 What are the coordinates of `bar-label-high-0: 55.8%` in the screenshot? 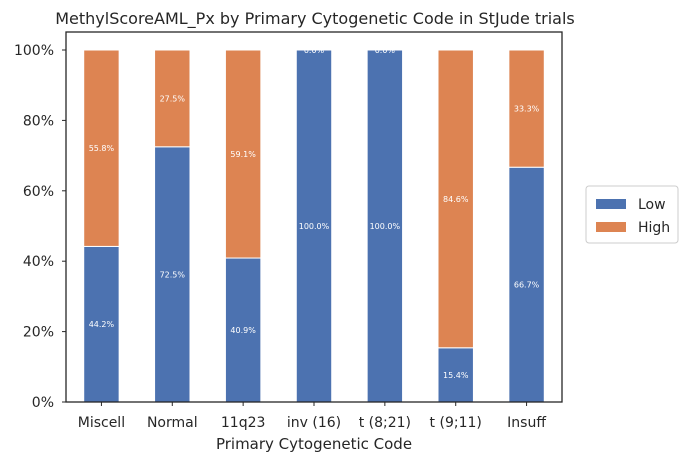 It's located at (102, 148).